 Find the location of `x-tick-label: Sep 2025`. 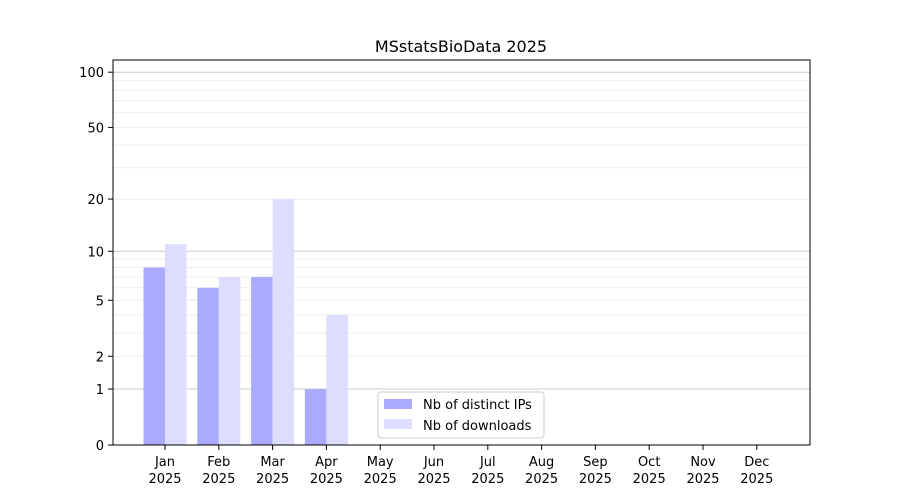

x-tick-label: Sep 2025 is located at coordinates (595, 471).